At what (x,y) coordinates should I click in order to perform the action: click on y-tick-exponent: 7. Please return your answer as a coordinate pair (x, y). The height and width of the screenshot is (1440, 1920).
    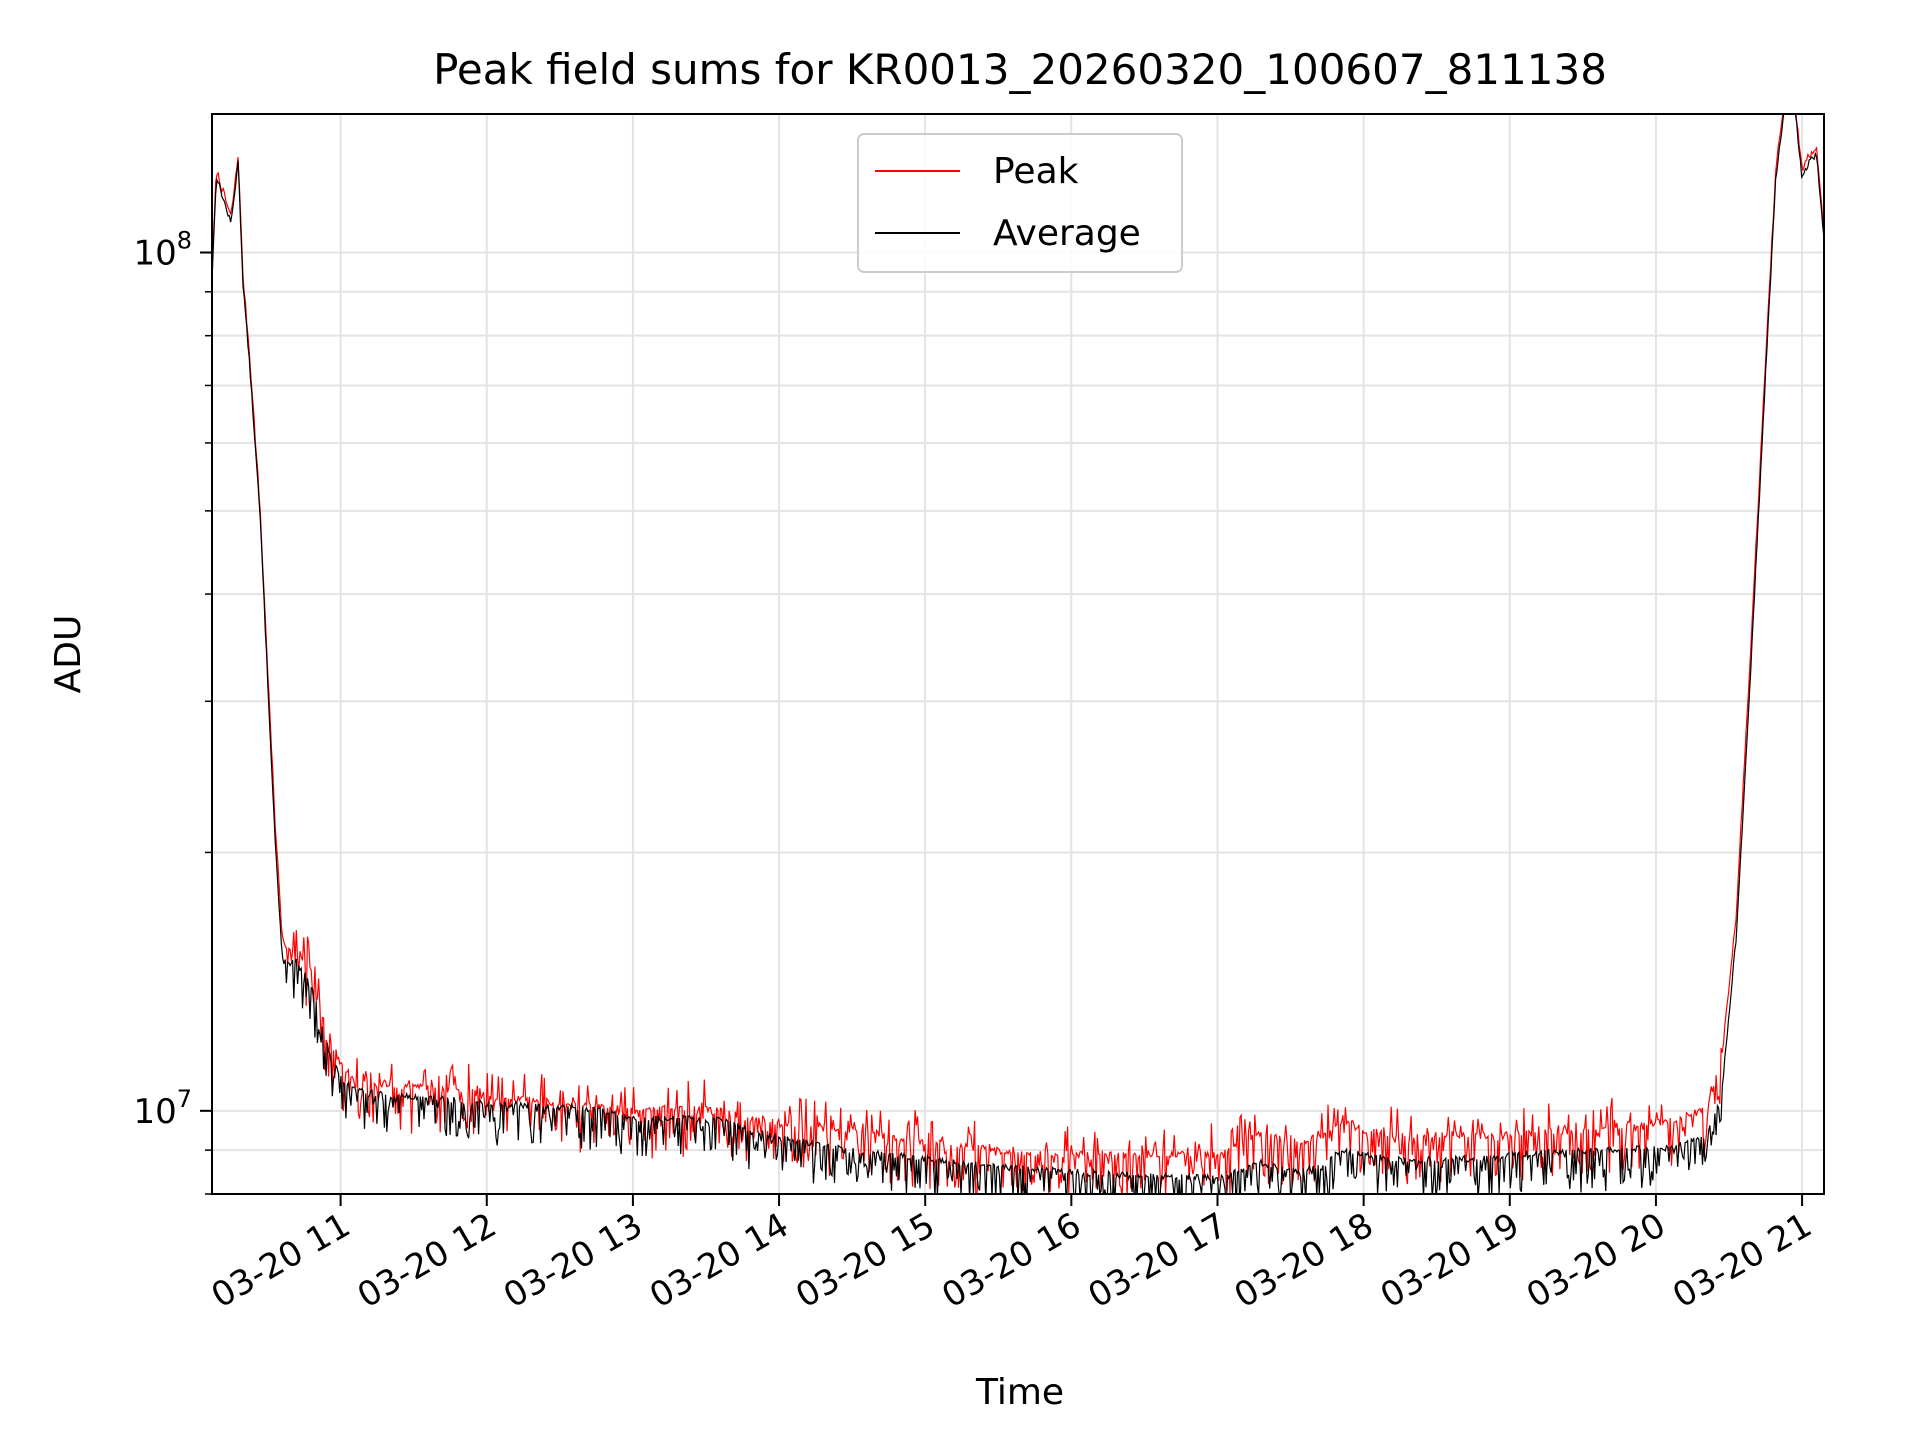
    Looking at the image, I should click on (184, 1099).